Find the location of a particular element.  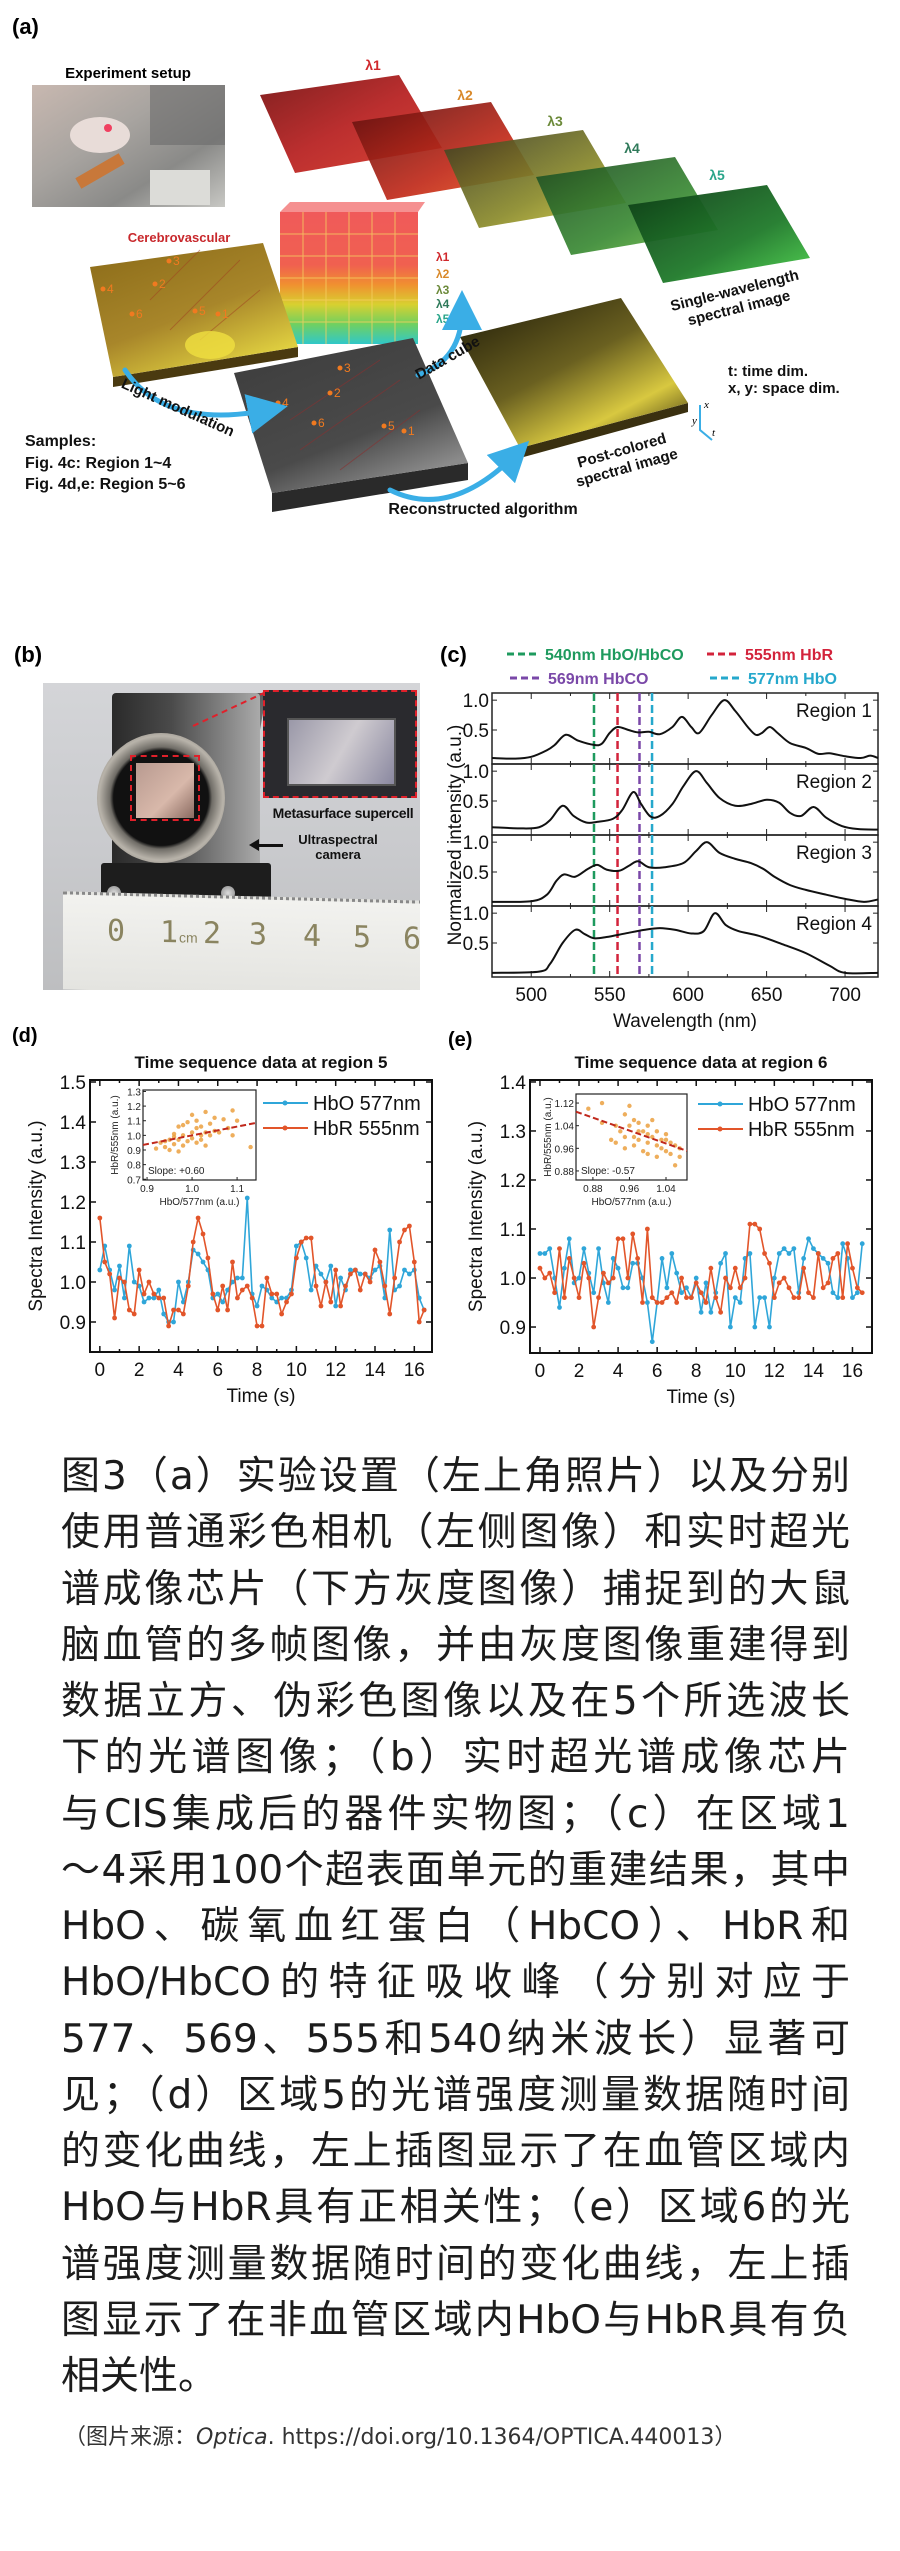

inset-x-axis-label: HbO/577nm (a.u.) is located at coordinates (199, 1202).